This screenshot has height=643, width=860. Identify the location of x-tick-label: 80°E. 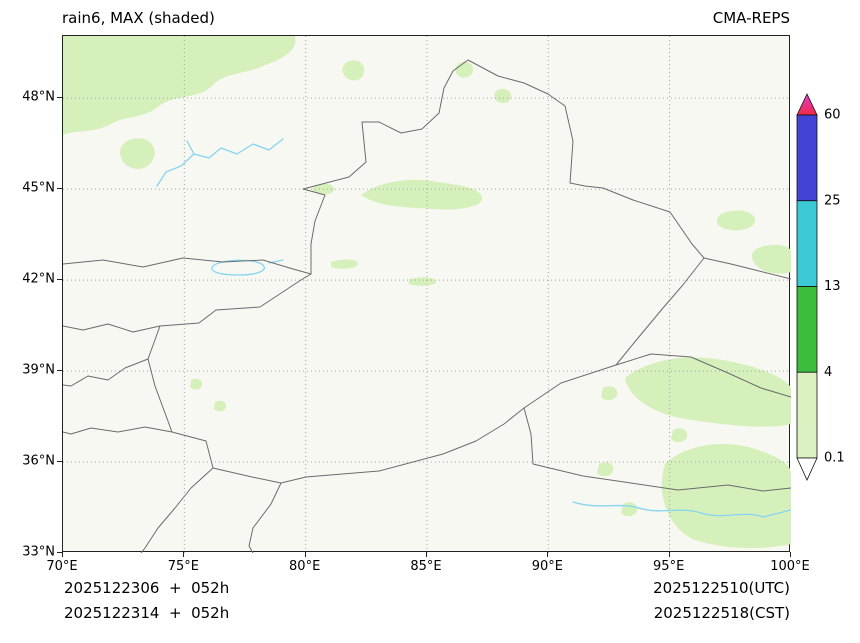
(305, 566).